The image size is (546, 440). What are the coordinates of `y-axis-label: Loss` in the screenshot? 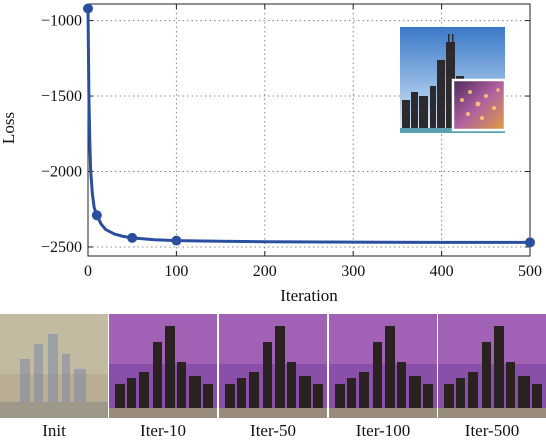 It's located at (9, 128).